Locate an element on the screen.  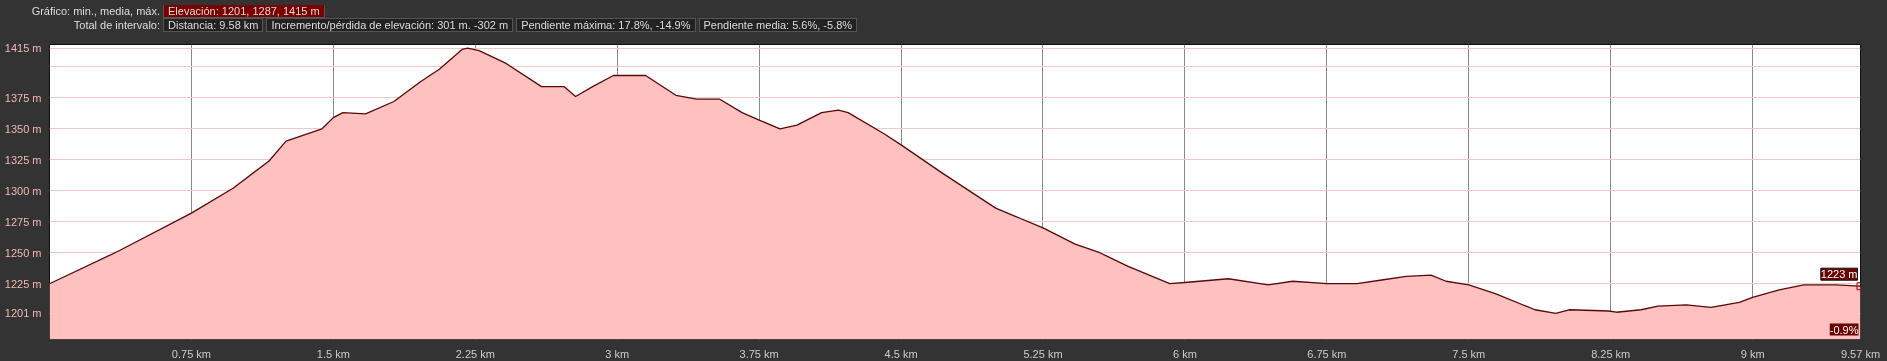
x-tick-label: 1.5 km is located at coordinates (333, 353).